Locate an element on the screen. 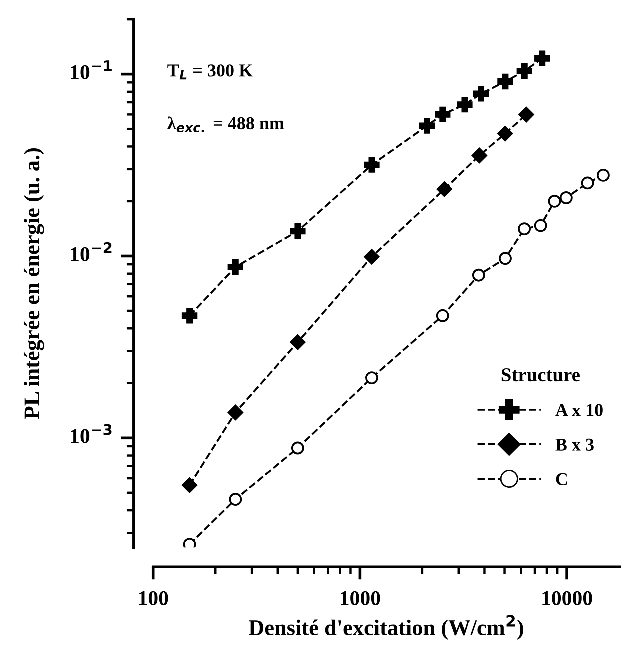 The height and width of the screenshot is (652, 639). legend-label: B x 3 is located at coordinates (575, 444).